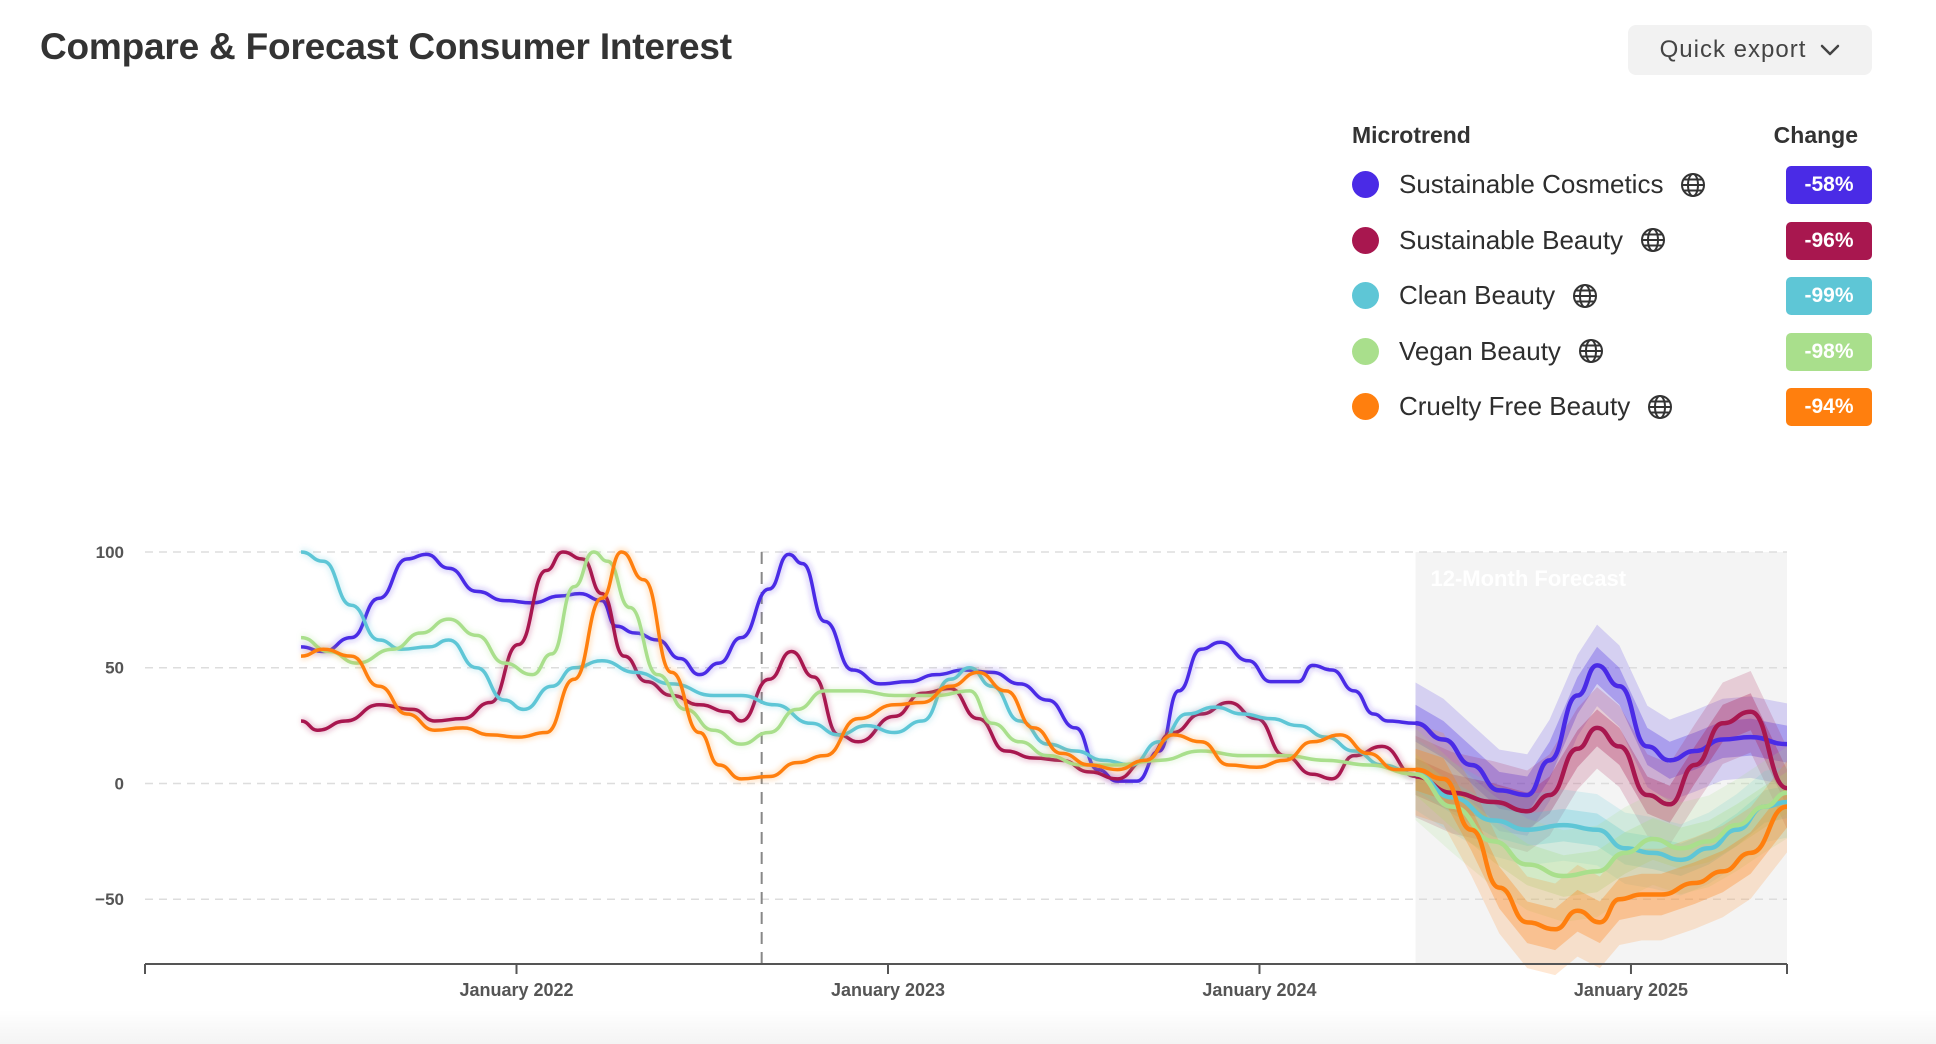 The image size is (1936, 1044). What do you see at coordinates (119, 783) in the screenshot?
I see `y-tick-label: 0` at bounding box center [119, 783].